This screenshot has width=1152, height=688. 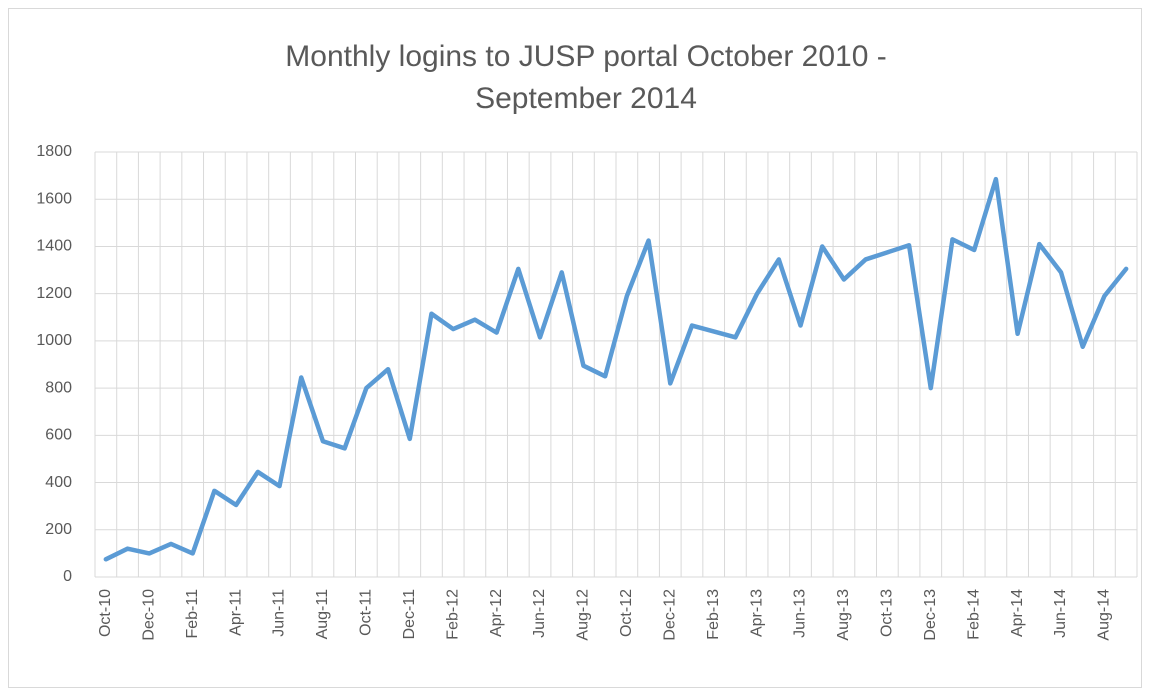 What do you see at coordinates (58, 482) in the screenshot?
I see `y-tick-label: 400` at bounding box center [58, 482].